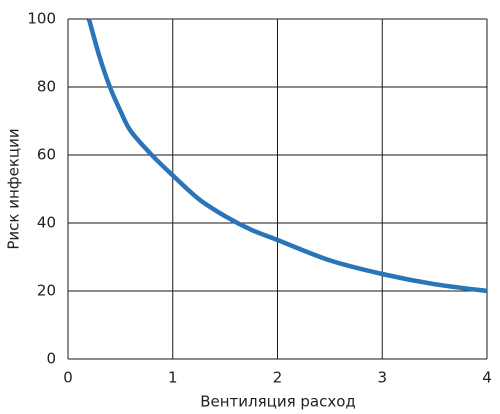  I want to click on x-tick-label: 1, so click(173, 378).